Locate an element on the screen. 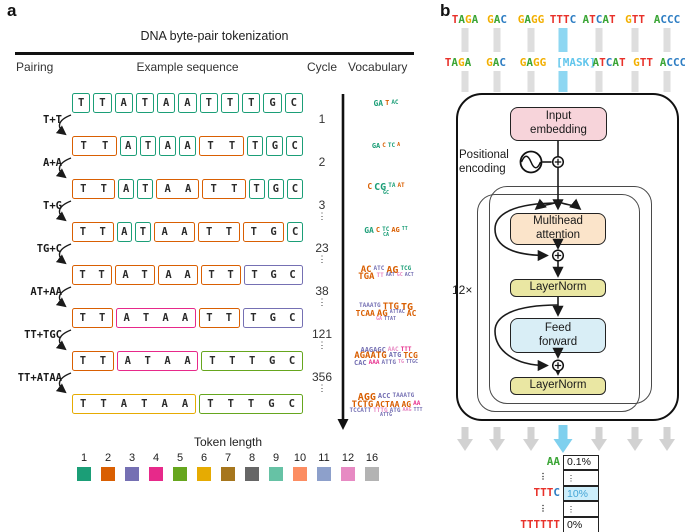  vocabulary-wordcloud: GA T AC is located at coordinates (386, 104).